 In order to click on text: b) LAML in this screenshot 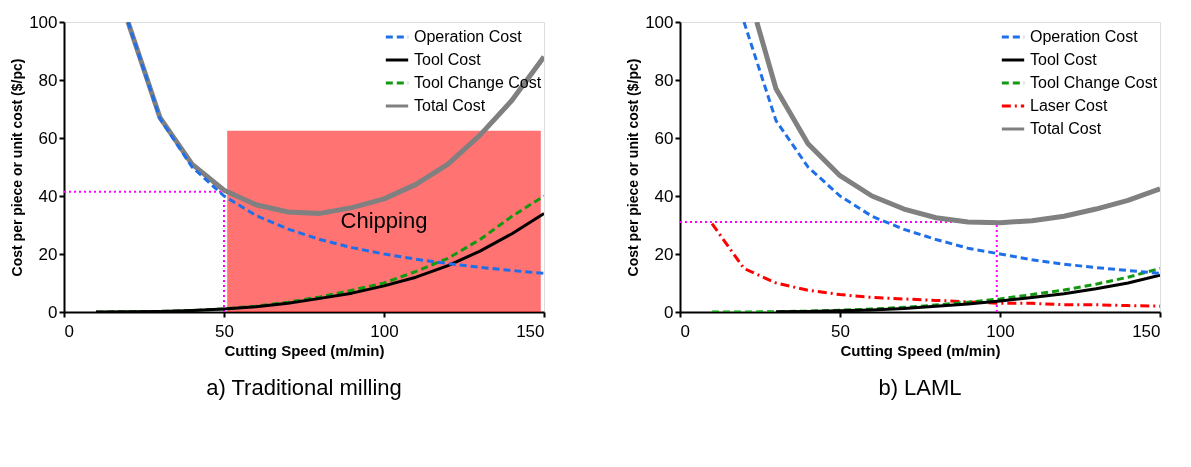, I will do `click(920, 387)`.